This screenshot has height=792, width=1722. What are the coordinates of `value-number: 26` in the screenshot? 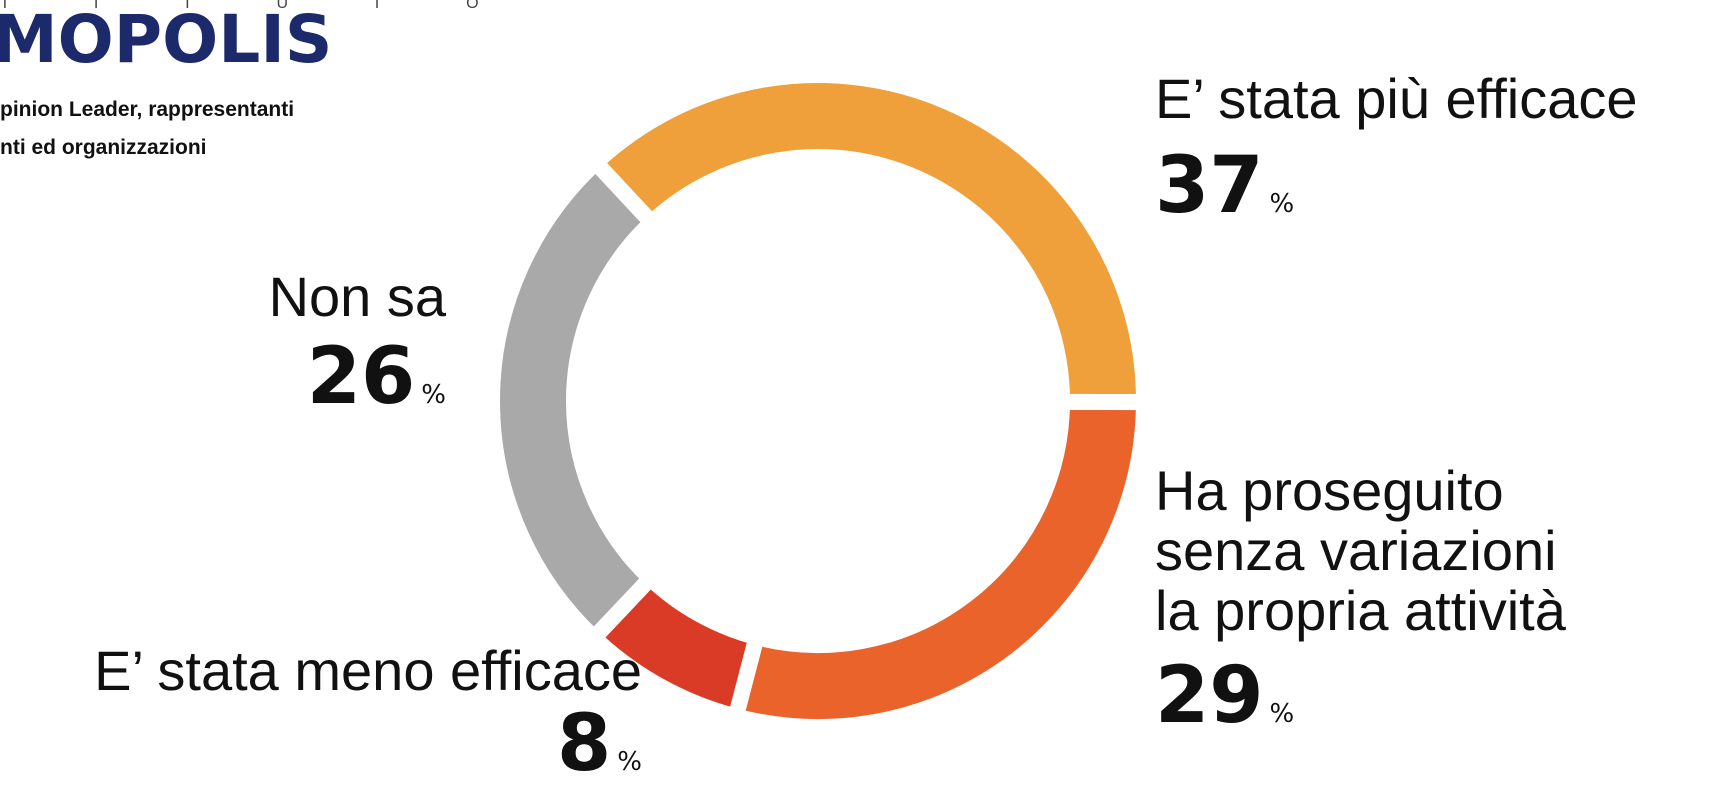 It's located at (361, 377).